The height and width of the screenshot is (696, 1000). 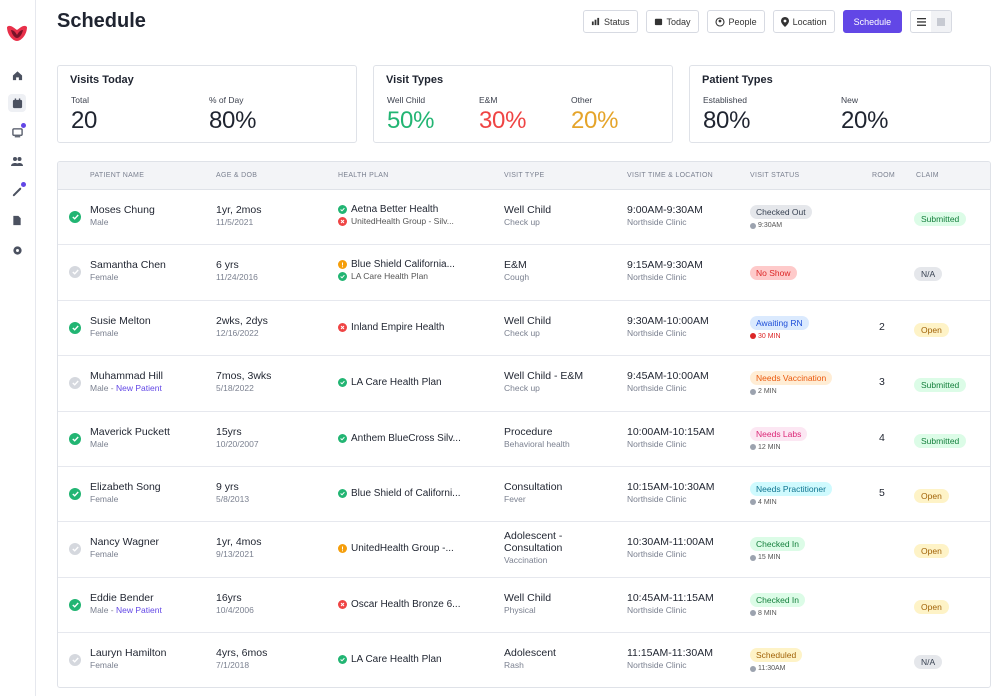 What do you see at coordinates (17, 161) in the screenshot?
I see `nav-patients-icon` at bounding box center [17, 161].